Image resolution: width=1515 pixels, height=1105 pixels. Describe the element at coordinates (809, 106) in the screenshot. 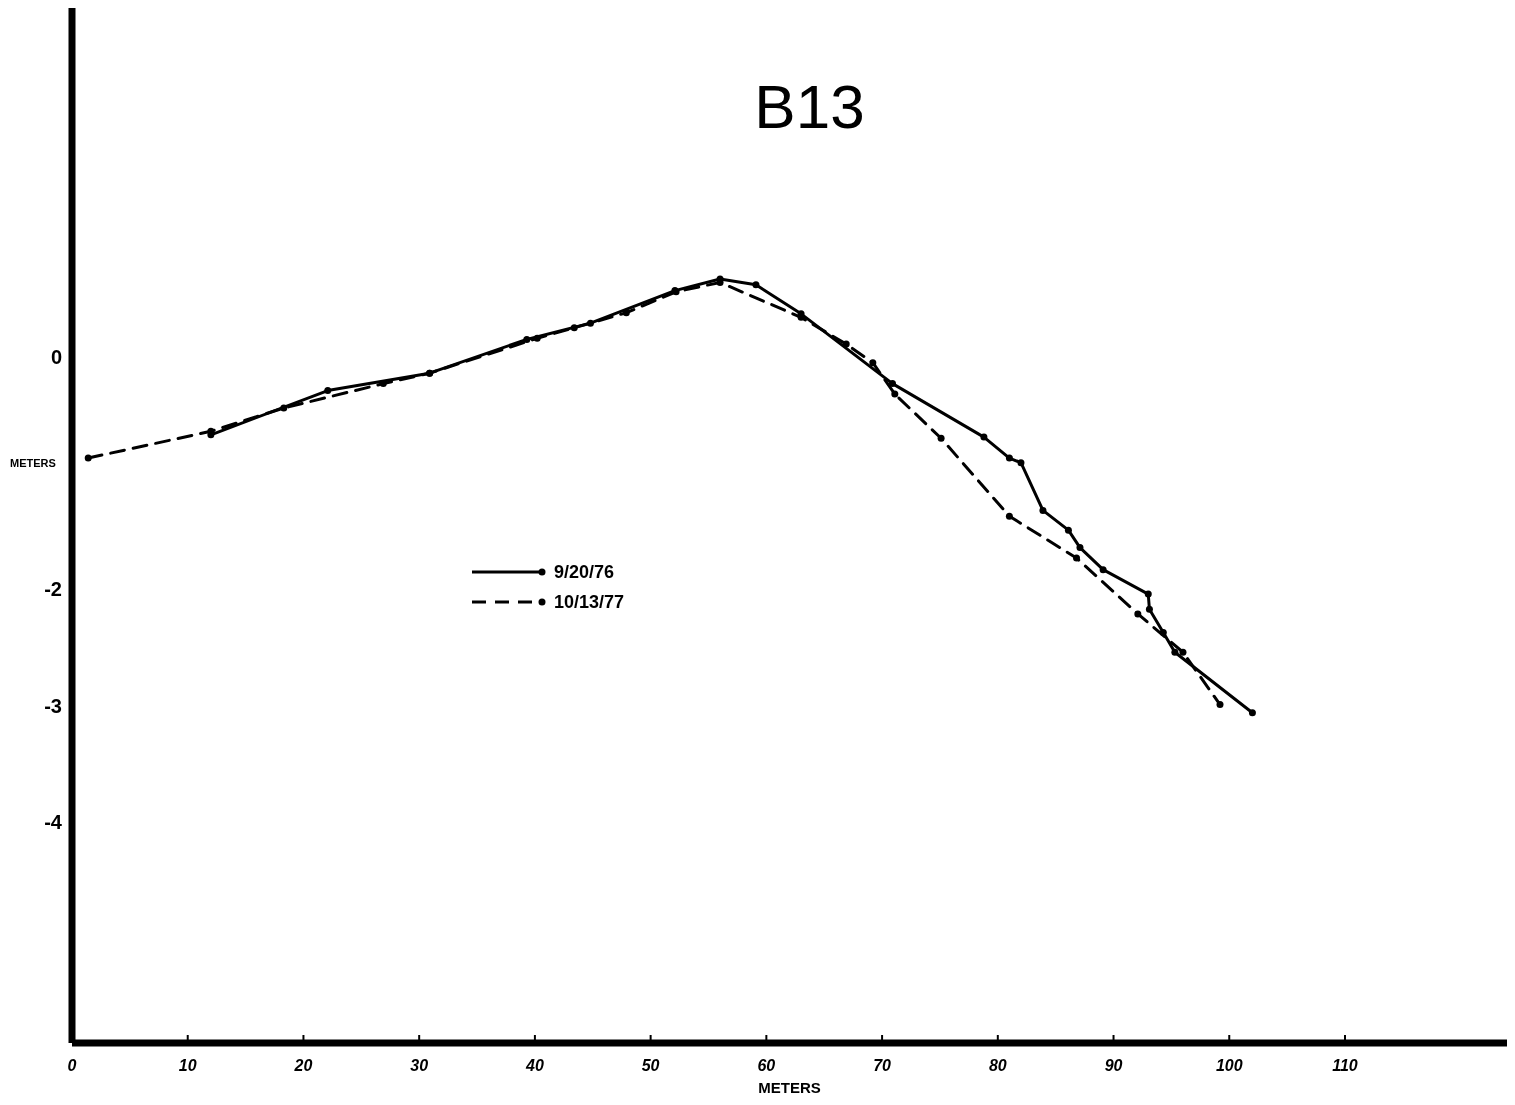

I see `text: B13` at that location.